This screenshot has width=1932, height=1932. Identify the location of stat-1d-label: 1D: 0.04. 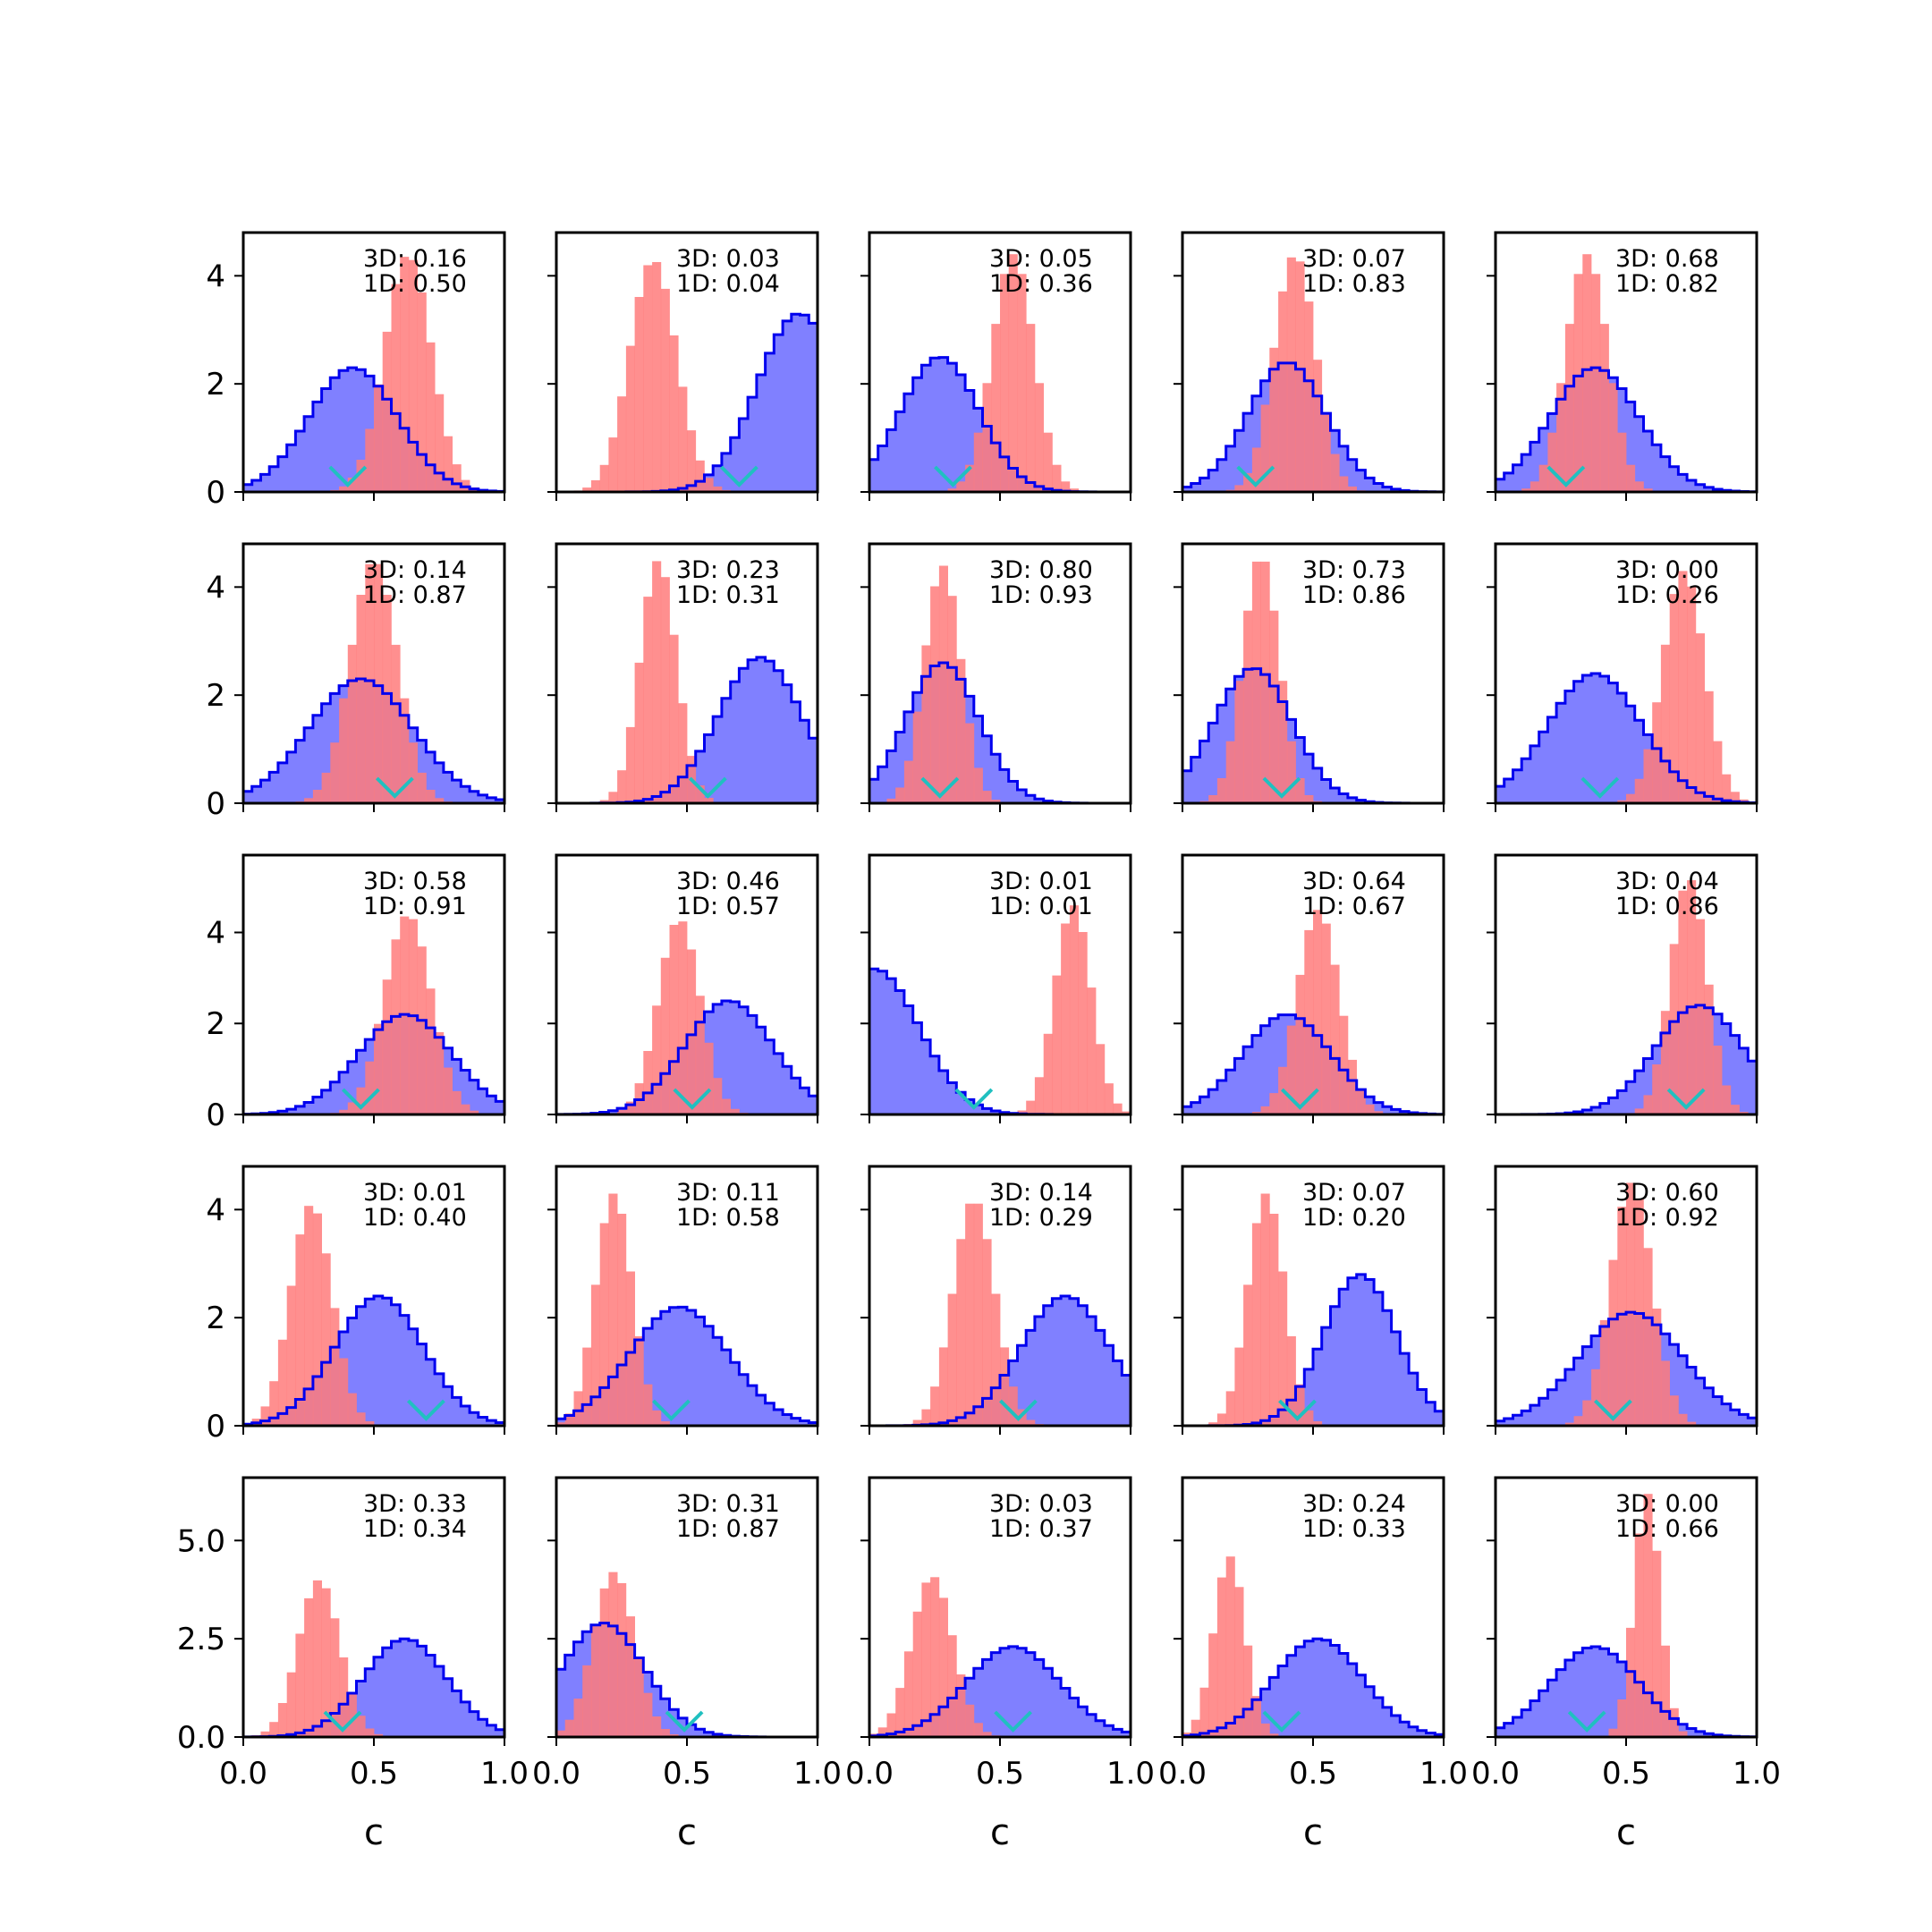
(728, 284).